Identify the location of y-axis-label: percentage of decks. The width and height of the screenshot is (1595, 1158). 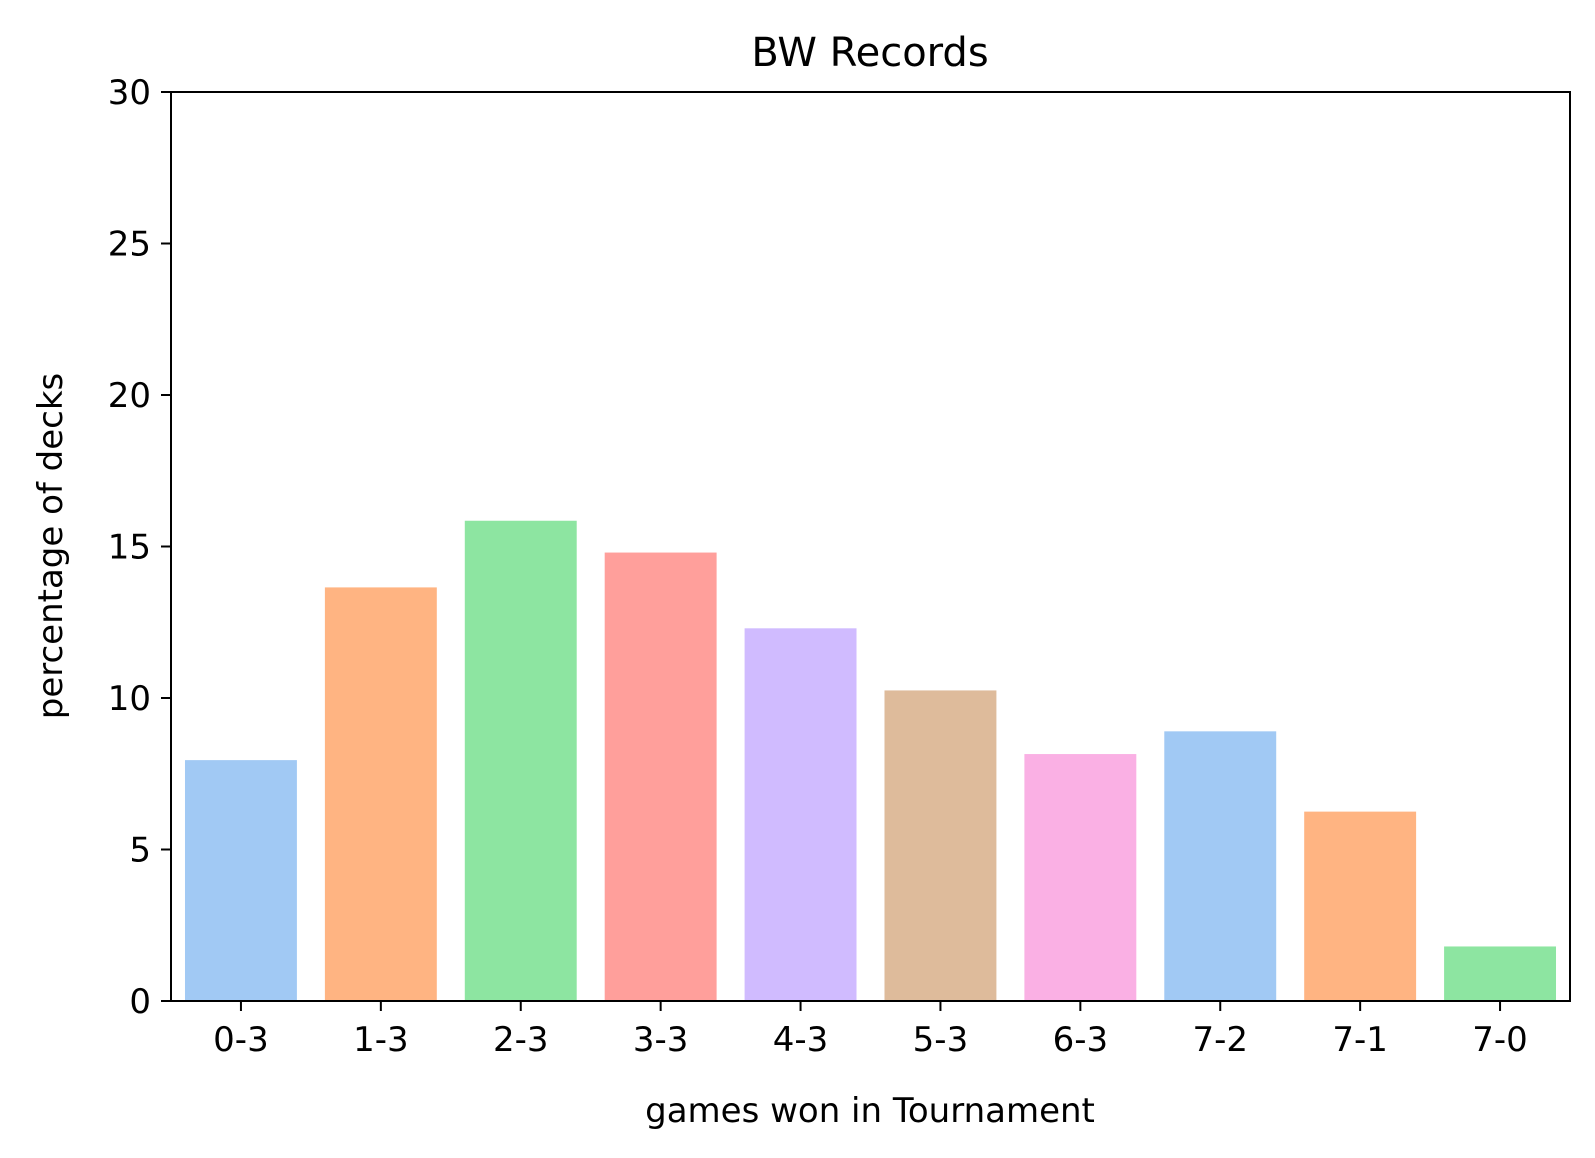
(51, 546).